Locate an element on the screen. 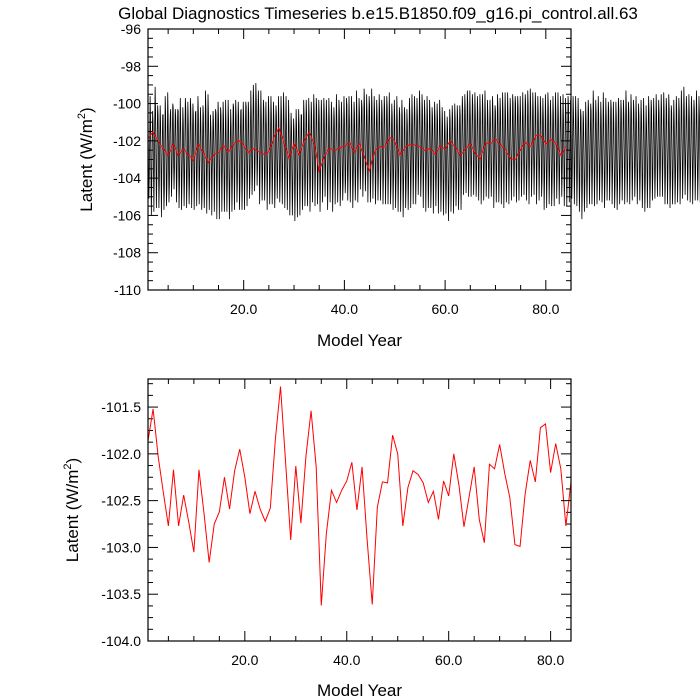  y-tick-label: -106 is located at coordinates (127, 215).